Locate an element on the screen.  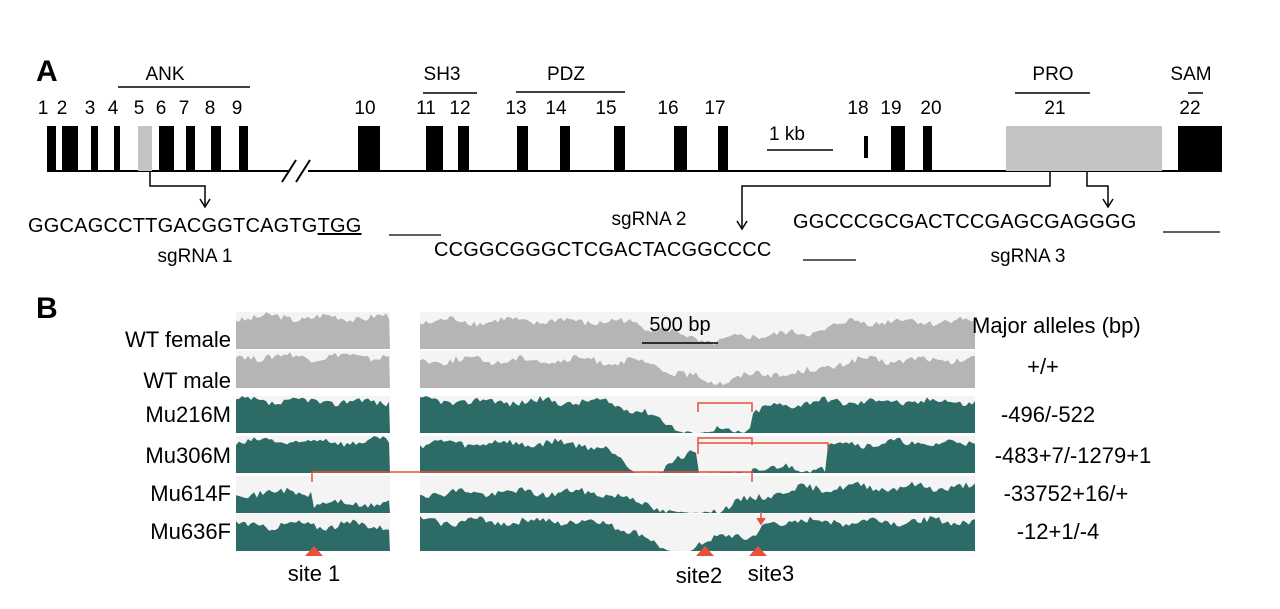
exon-number: 6 is located at coordinates (161, 108).